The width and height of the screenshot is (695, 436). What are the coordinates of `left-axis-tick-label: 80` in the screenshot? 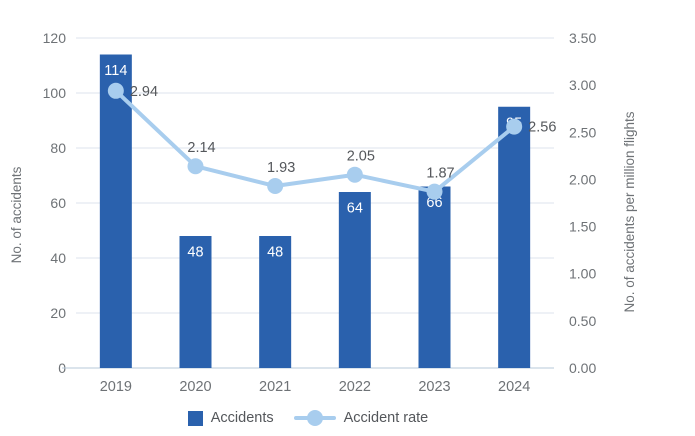 It's located at (58, 148).